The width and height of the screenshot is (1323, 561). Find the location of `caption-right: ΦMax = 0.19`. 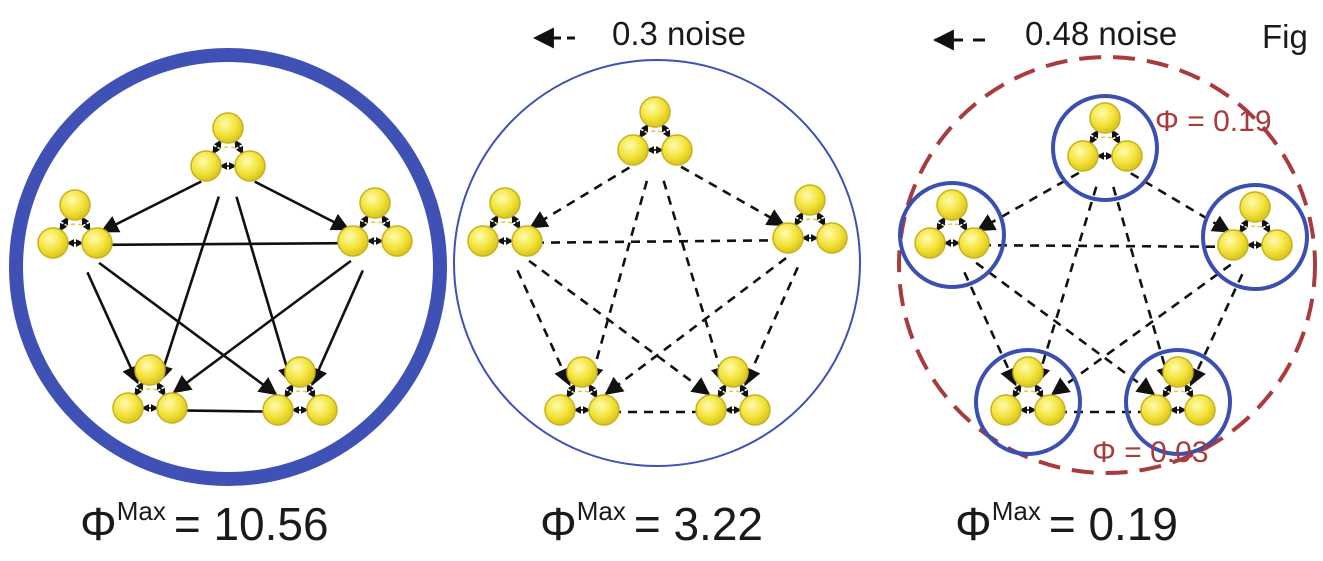

caption-right: ΦMax = 0.19 is located at coordinates (1066, 523).